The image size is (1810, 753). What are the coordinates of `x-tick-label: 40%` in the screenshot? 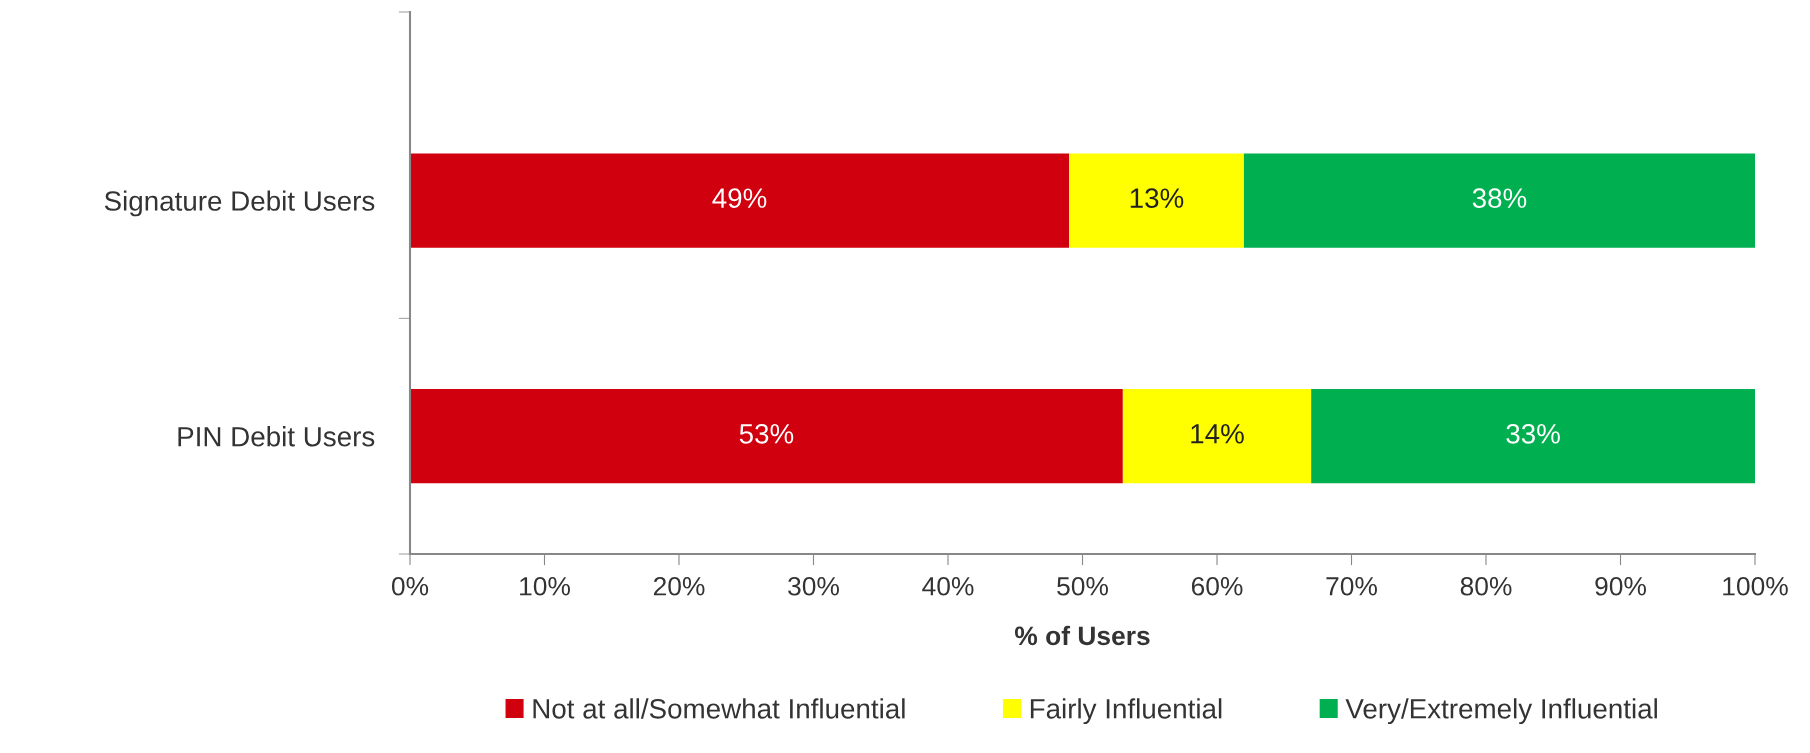 It's located at (948, 586).